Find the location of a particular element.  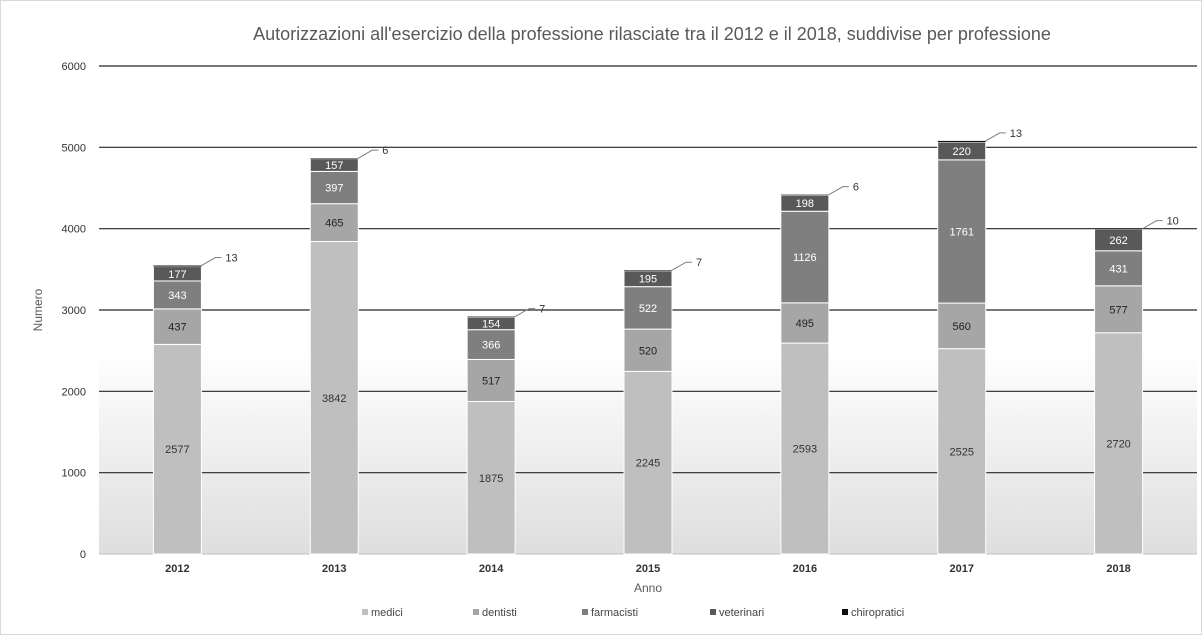

data-label: 3842 is located at coordinates (334, 399).